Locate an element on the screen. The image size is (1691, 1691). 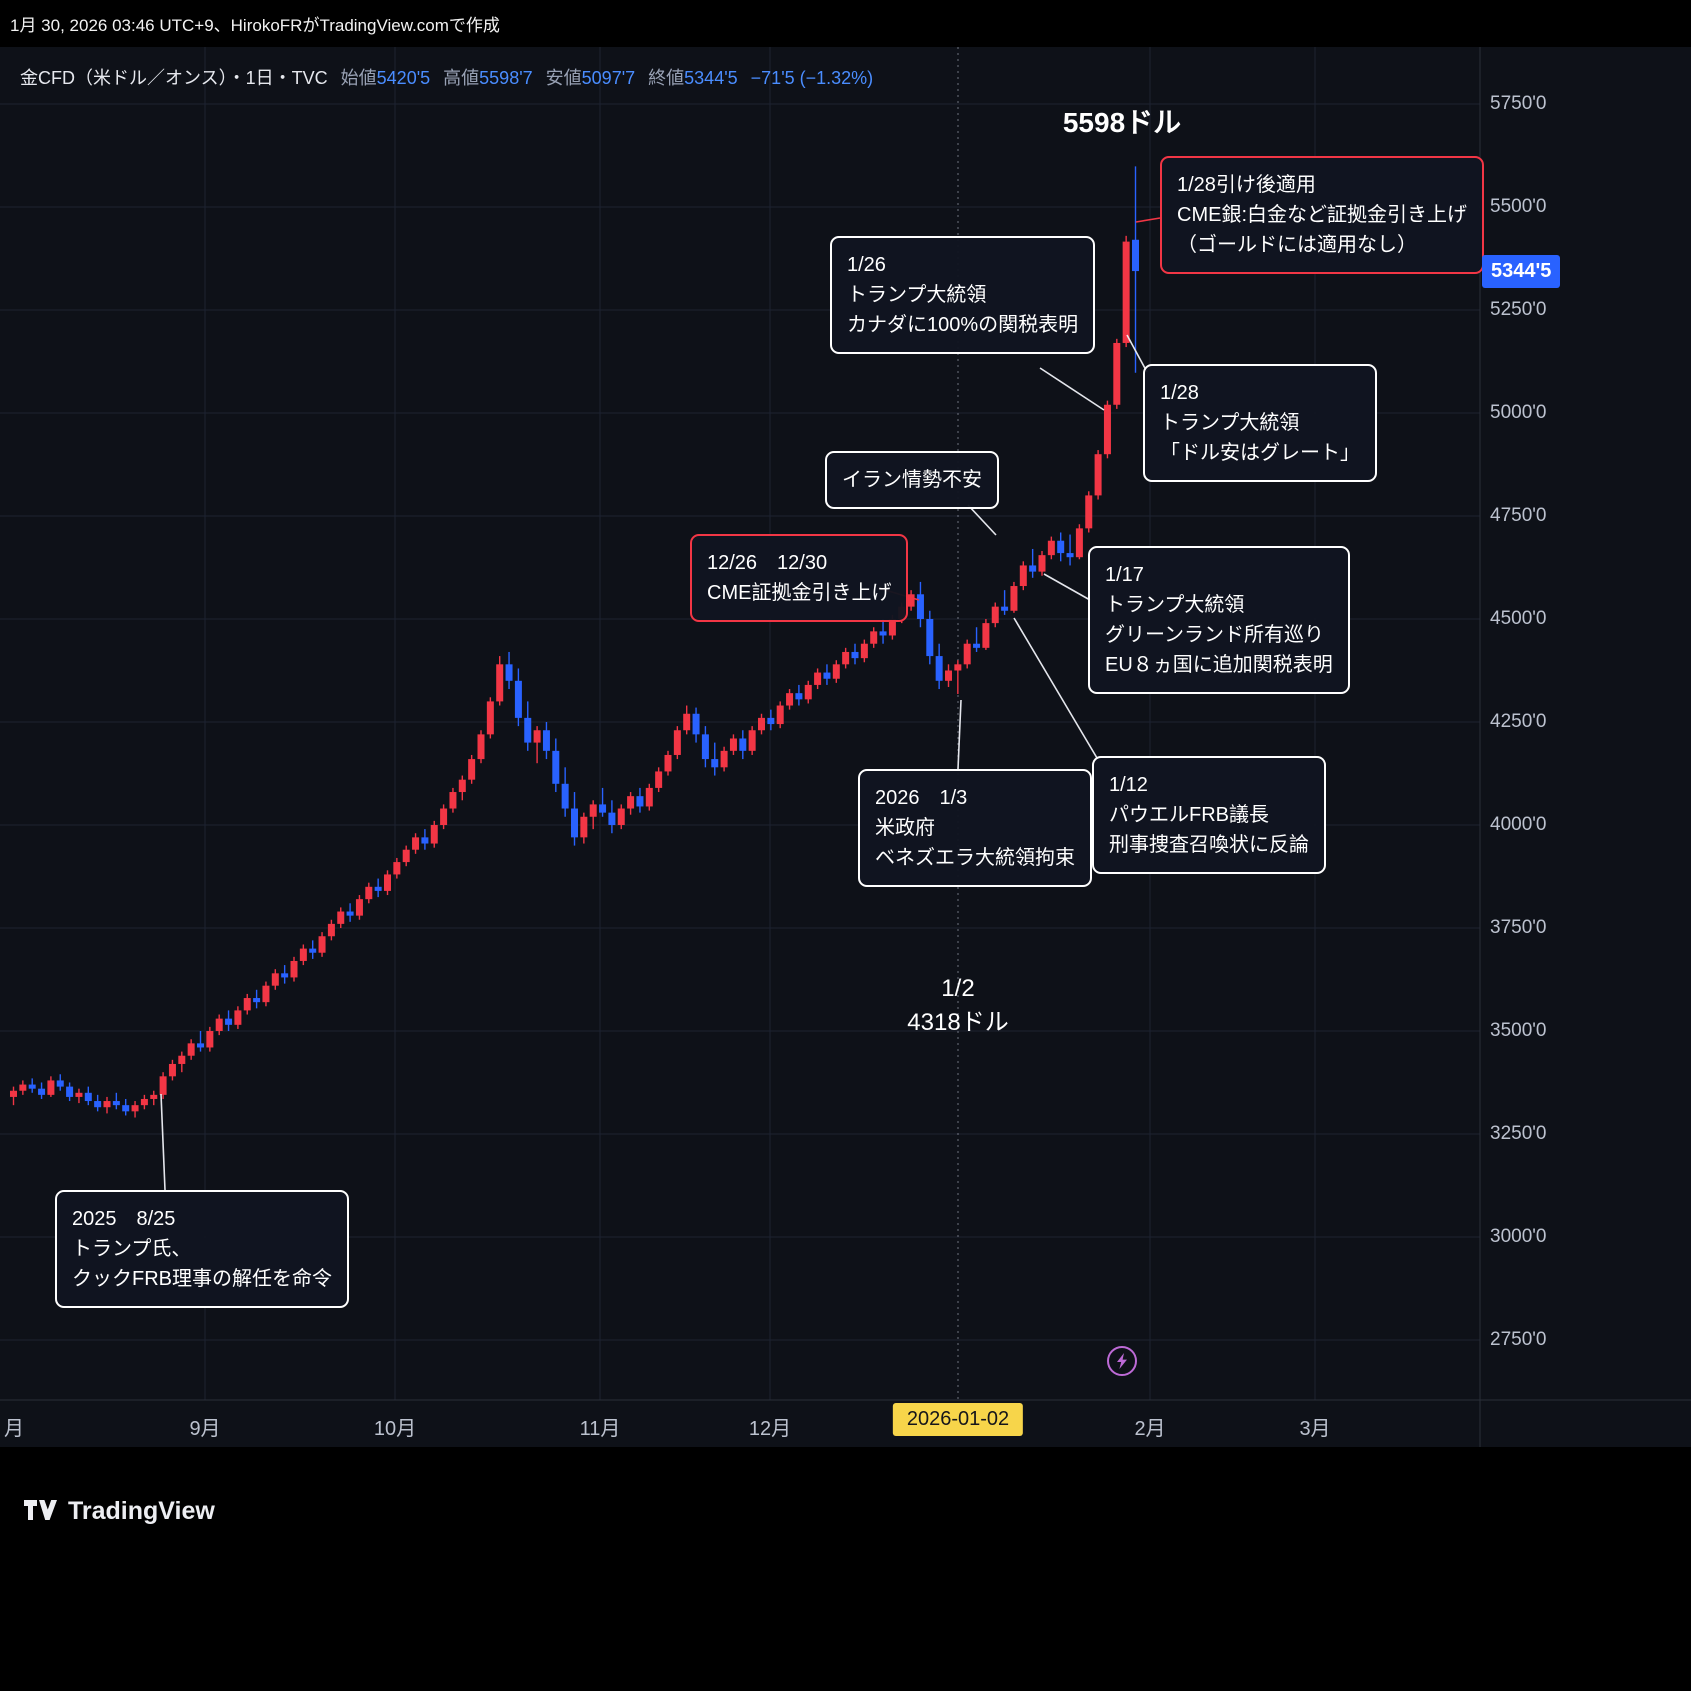
tradingview-logo-icon is located at coordinates (40, 1509).